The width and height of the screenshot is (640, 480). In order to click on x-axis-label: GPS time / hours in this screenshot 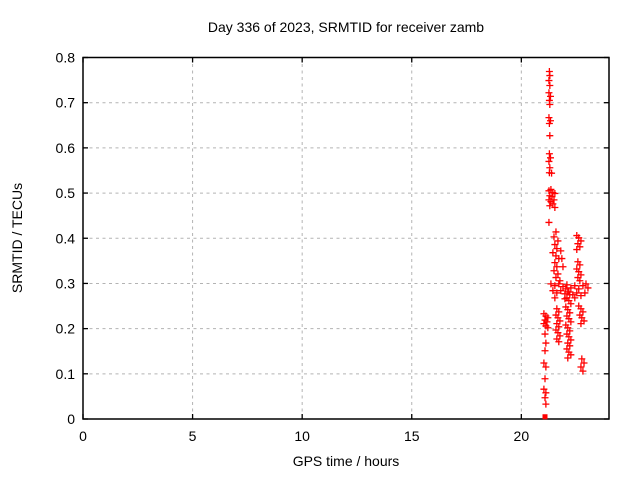, I will do `click(346, 461)`.